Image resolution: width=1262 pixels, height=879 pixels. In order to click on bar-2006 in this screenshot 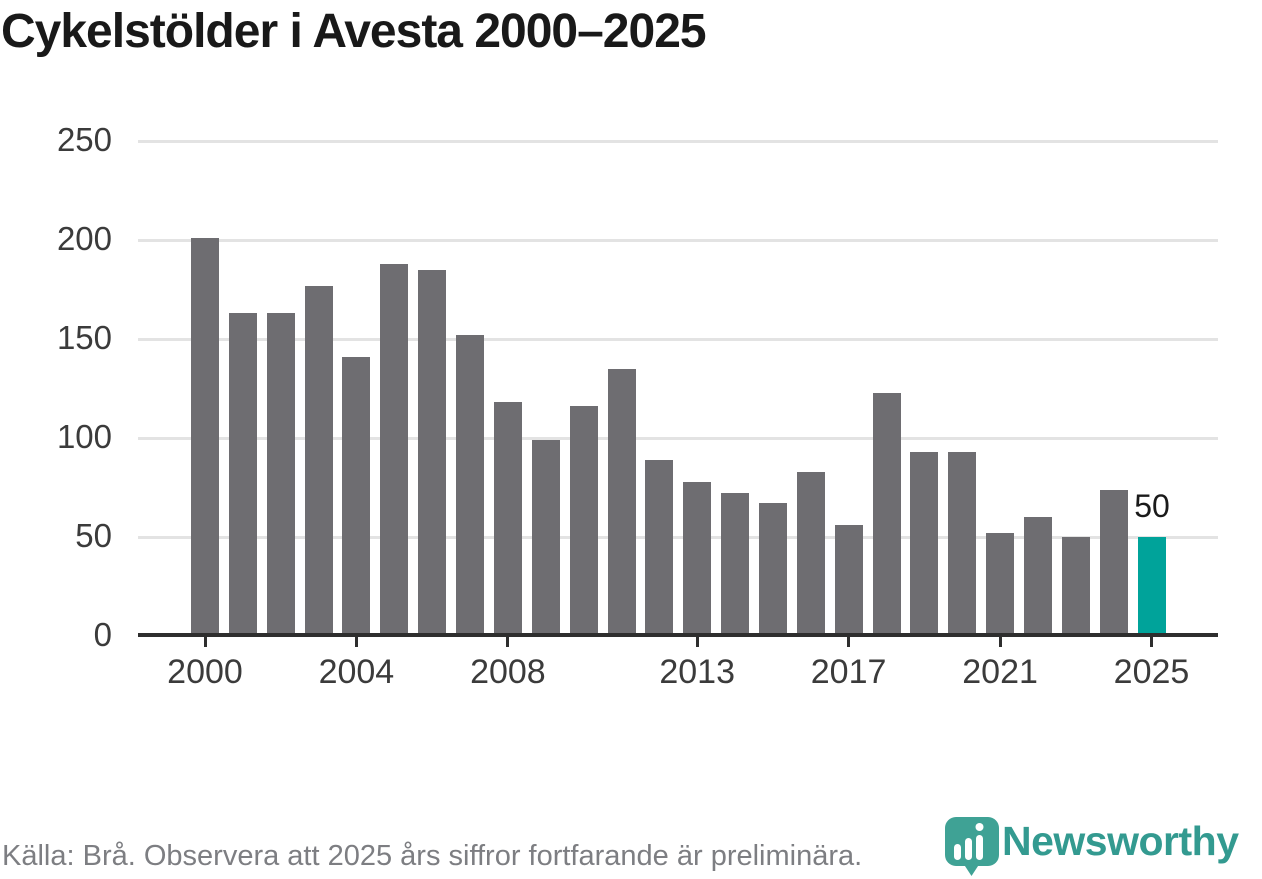, I will do `click(432, 452)`.